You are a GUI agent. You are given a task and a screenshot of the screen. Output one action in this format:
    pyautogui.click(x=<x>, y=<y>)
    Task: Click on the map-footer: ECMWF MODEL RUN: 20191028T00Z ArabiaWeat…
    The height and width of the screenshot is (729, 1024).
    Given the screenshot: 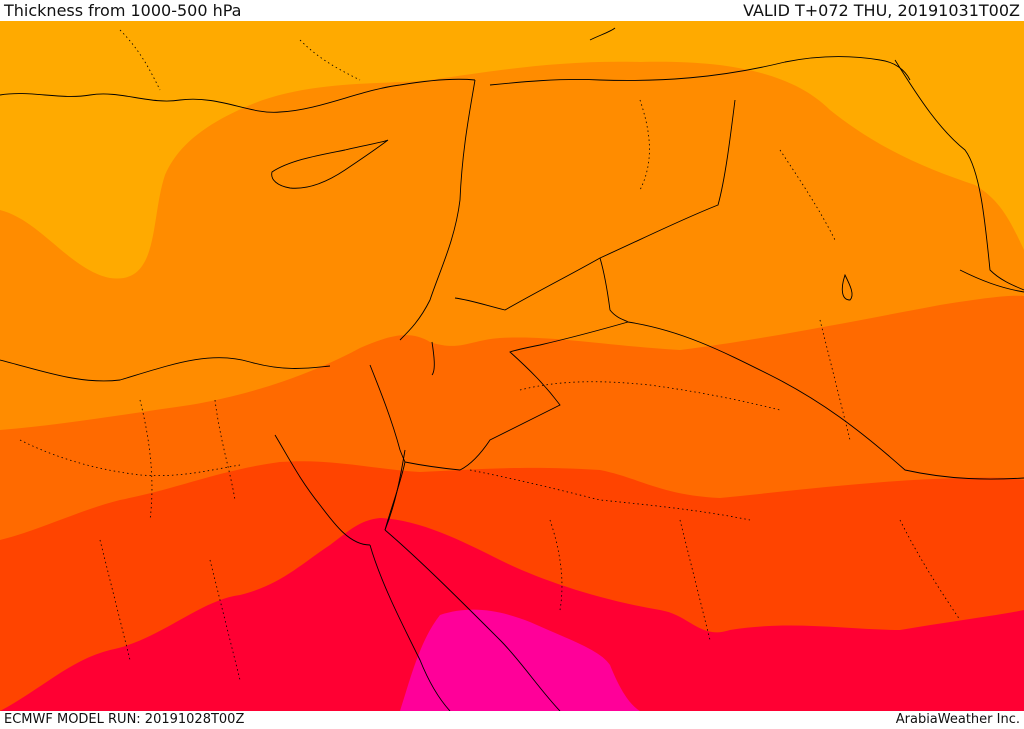 What is the action you would take?
    pyautogui.click(x=512, y=720)
    